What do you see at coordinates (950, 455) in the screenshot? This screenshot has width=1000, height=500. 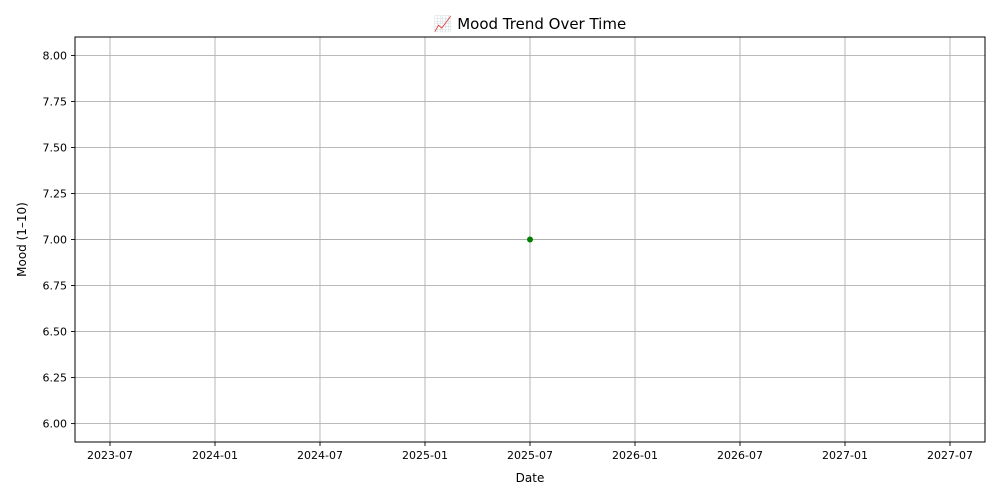 I see `x-tick-label: 2027-07` at bounding box center [950, 455].